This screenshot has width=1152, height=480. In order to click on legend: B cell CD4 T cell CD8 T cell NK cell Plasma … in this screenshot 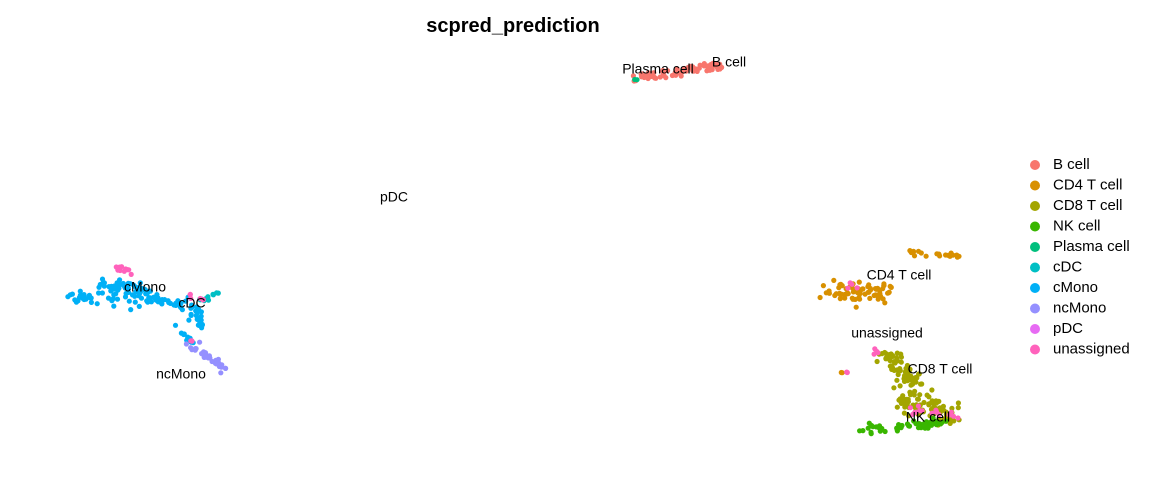, I will do `click(1080, 256)`.